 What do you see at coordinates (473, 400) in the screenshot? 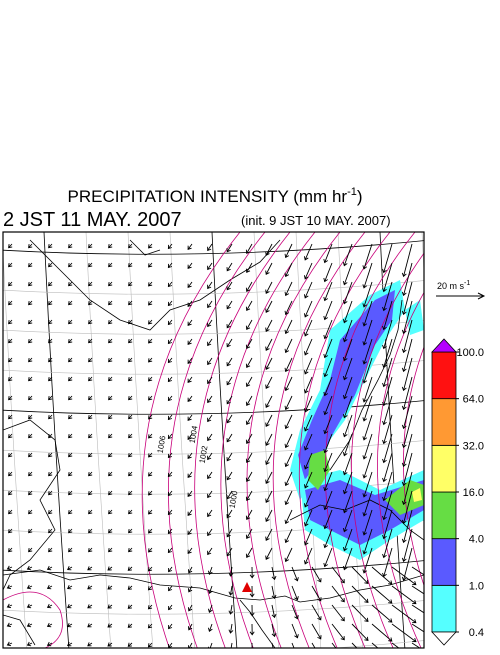
I see `colorbar-label: 64.0` at bounding box center [473, 400].